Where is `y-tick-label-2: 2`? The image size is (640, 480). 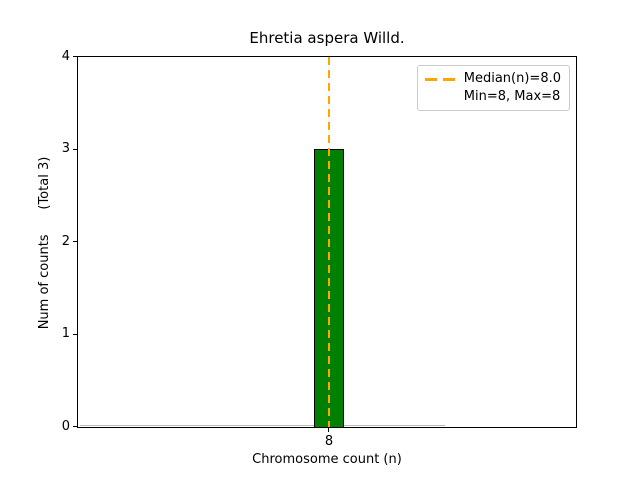
y-tick-label-2: 2 is located at coordinates (65, 241).